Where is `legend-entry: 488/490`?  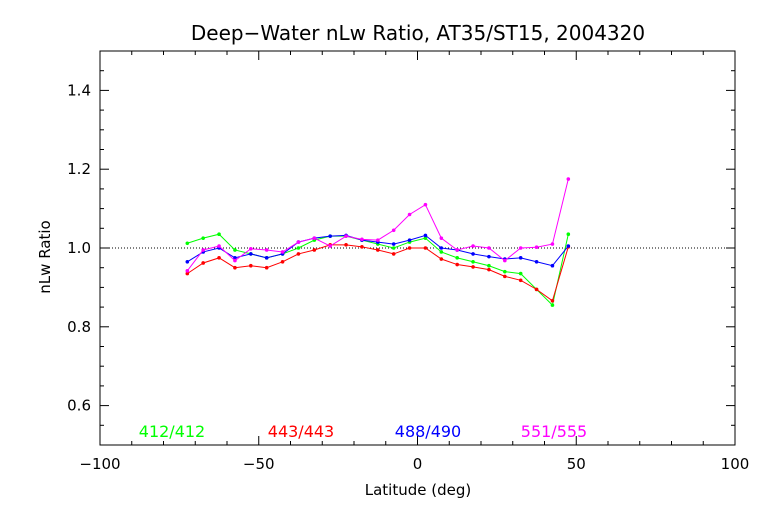
legend-entry: 488/490 is located at coordinates (428, 431).